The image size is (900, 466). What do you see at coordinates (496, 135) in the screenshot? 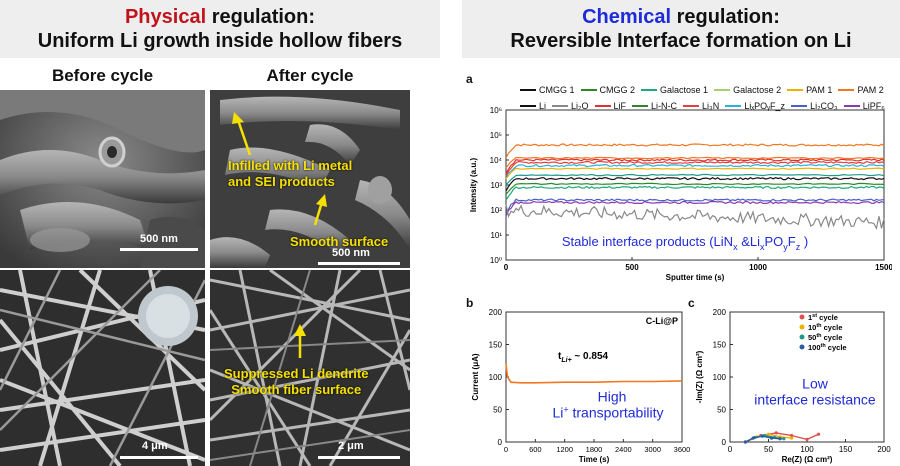
I see `y-tick-label: 10⁵` at bounding box center [496, 135].